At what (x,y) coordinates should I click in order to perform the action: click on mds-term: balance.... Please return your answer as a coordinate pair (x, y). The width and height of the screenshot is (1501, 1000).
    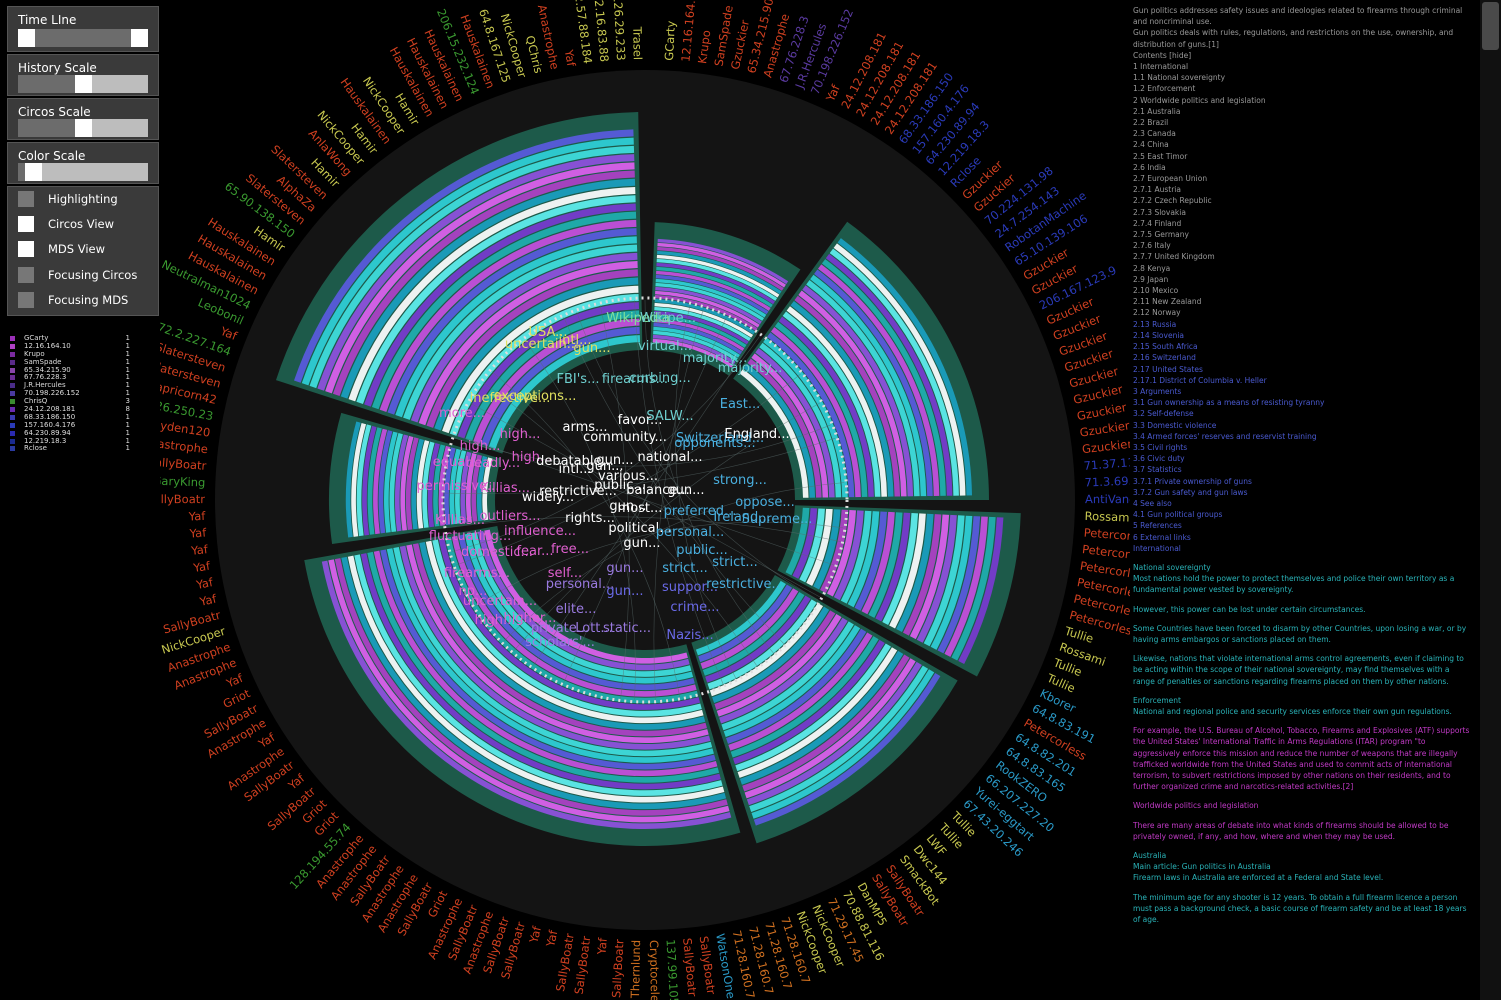
    Looking at the image, I should click on (658, 490).